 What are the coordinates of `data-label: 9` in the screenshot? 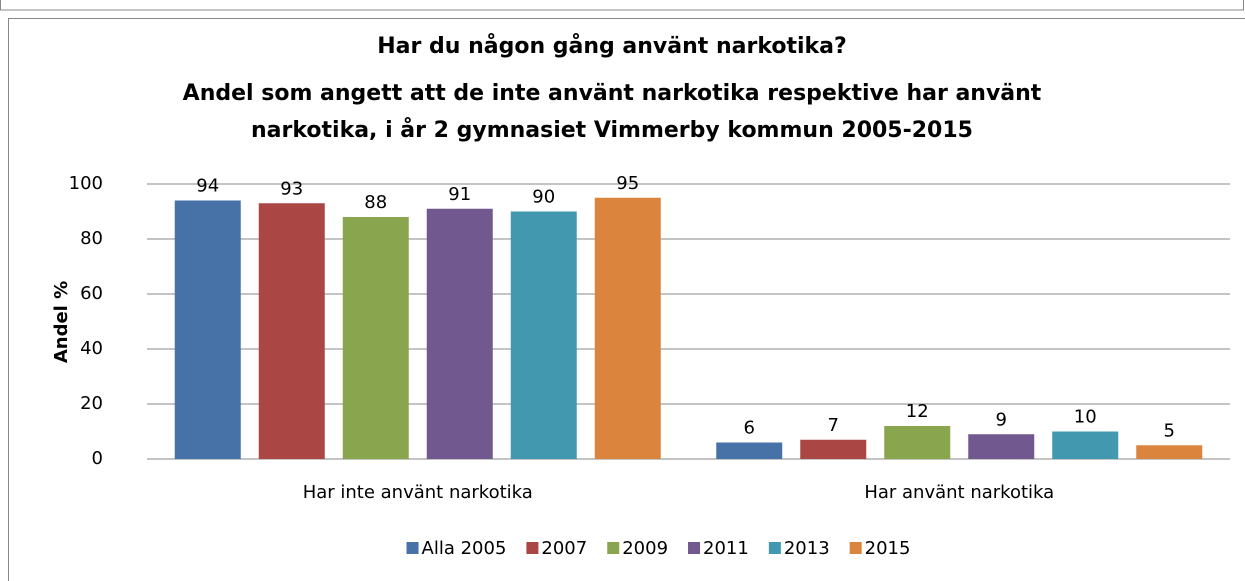 It's located at (1001, 419).